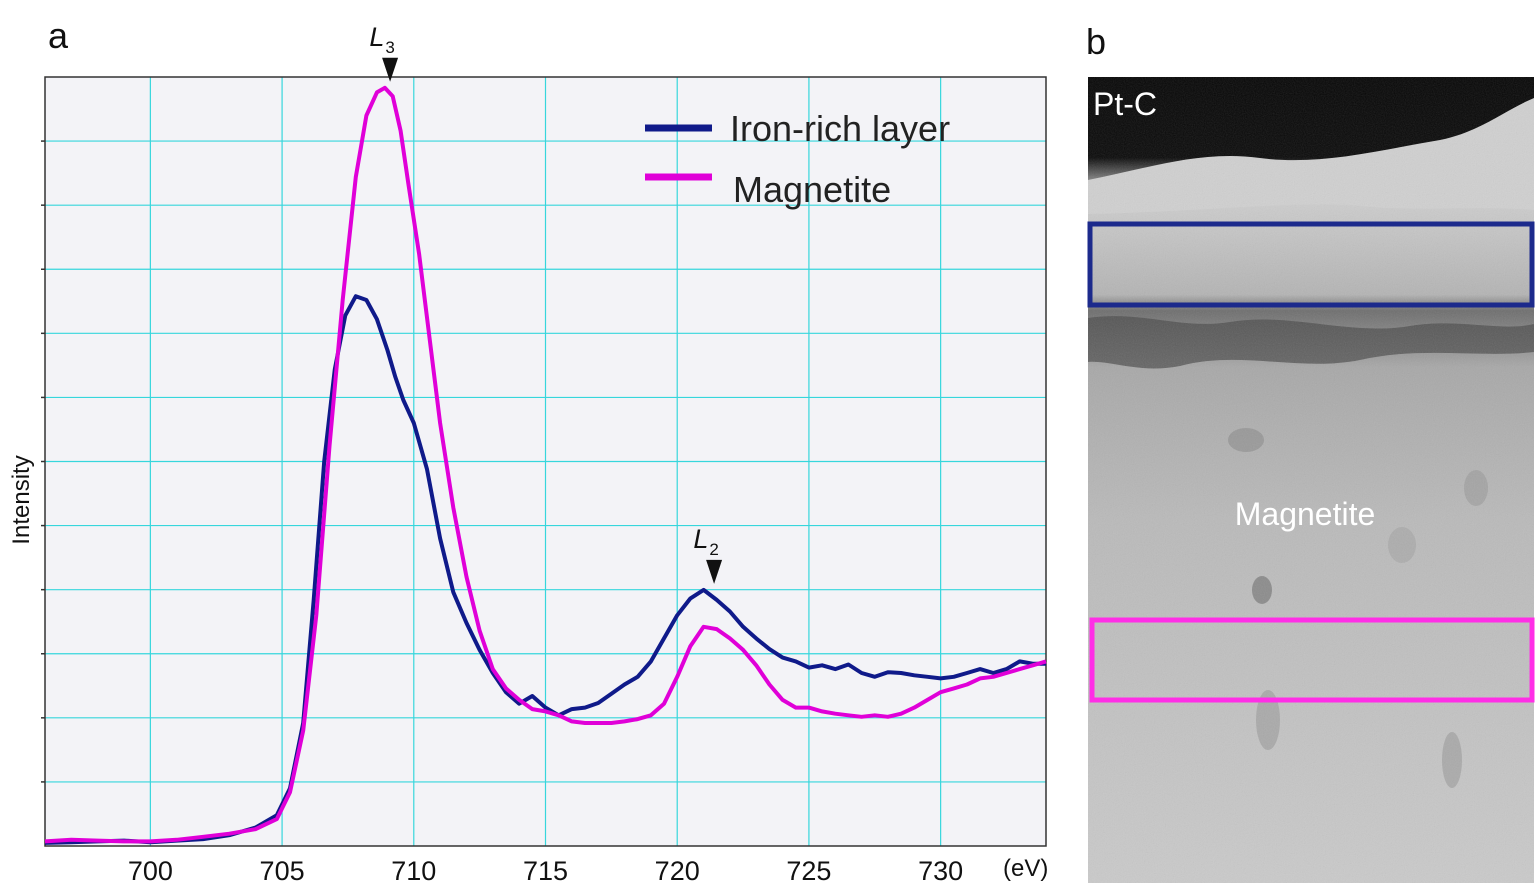  What do you see at coordinates (797, 159) in the screenshot?
I see `legend: Iron-rich layer Magnetite` at bounding box center [797, 159].